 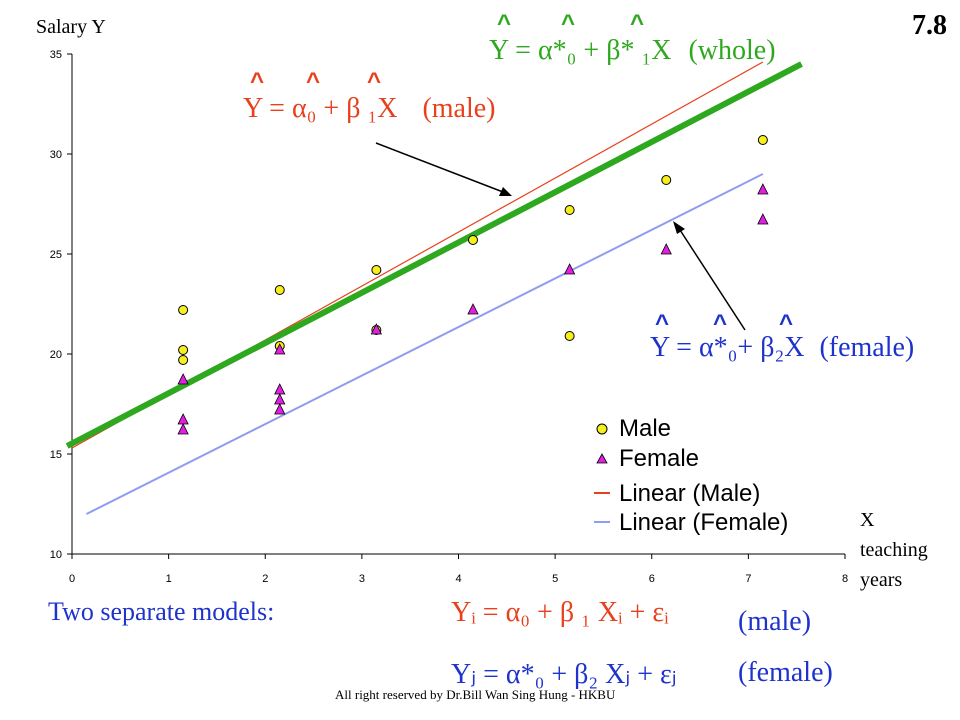 I want to click on hat-beta-female: ^, so click(x=786, y=323).